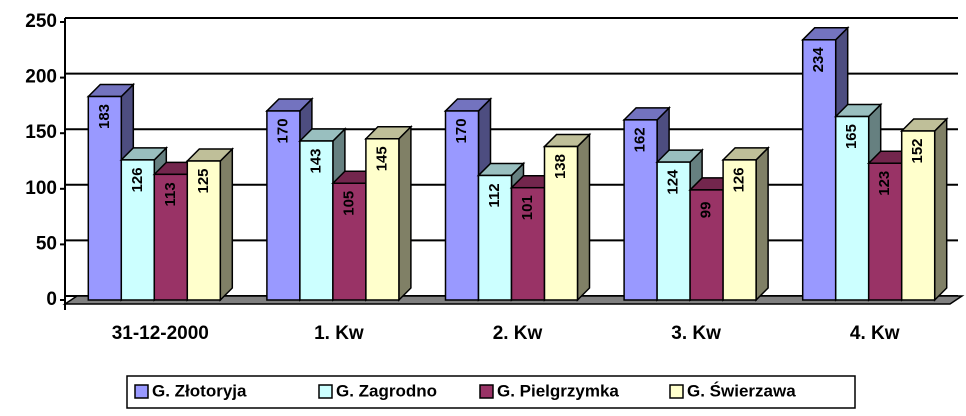 The height and width of the screenshot is (416, 966). I want to click on y-tick-label: 200, so click(41, 77).